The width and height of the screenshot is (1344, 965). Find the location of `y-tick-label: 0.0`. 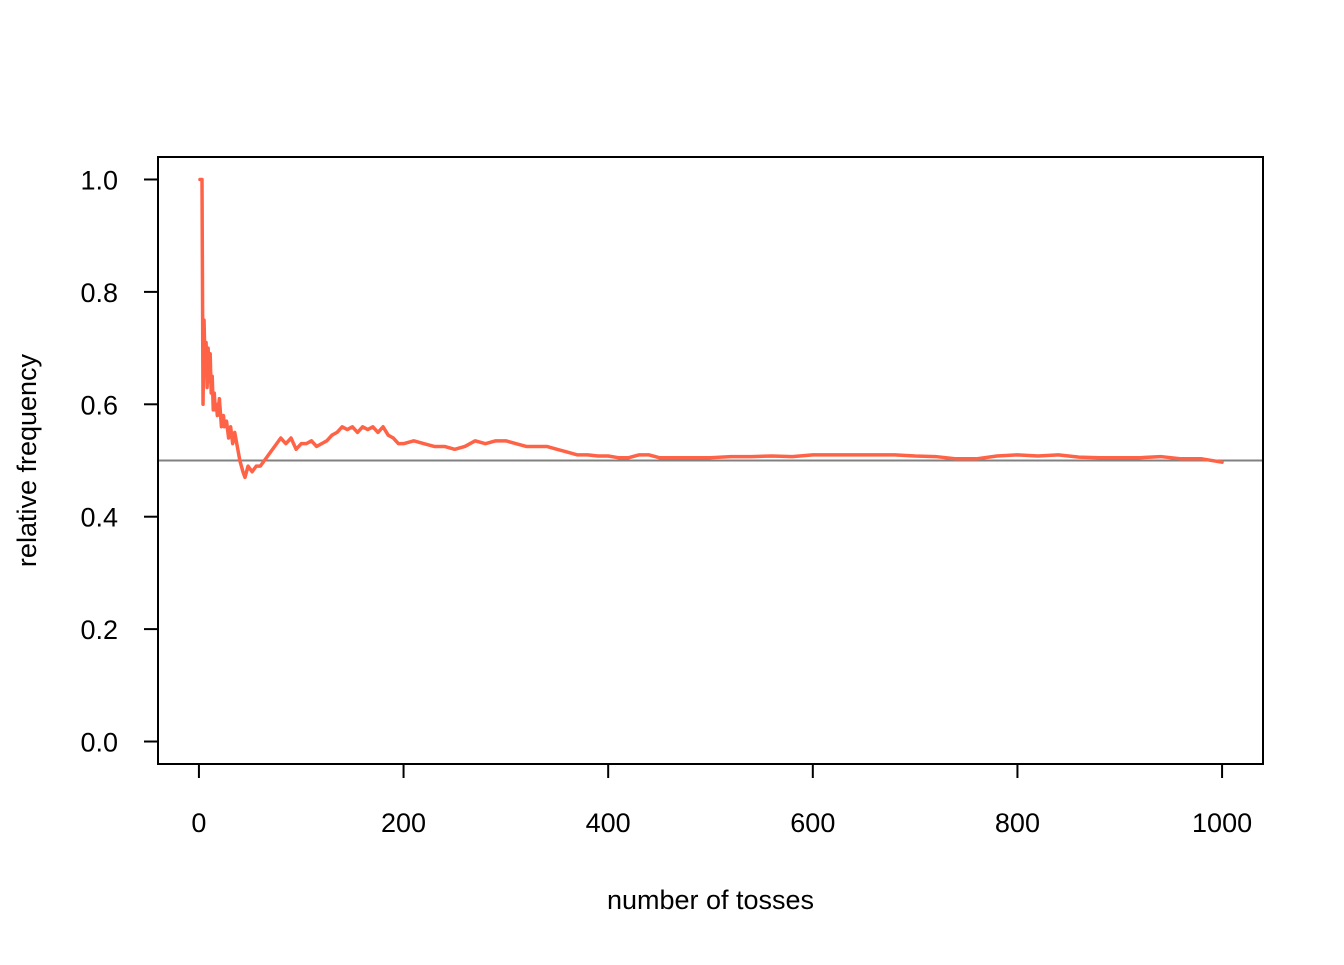

y-tick-label: 0.0 is located at coordinates (99, 743).